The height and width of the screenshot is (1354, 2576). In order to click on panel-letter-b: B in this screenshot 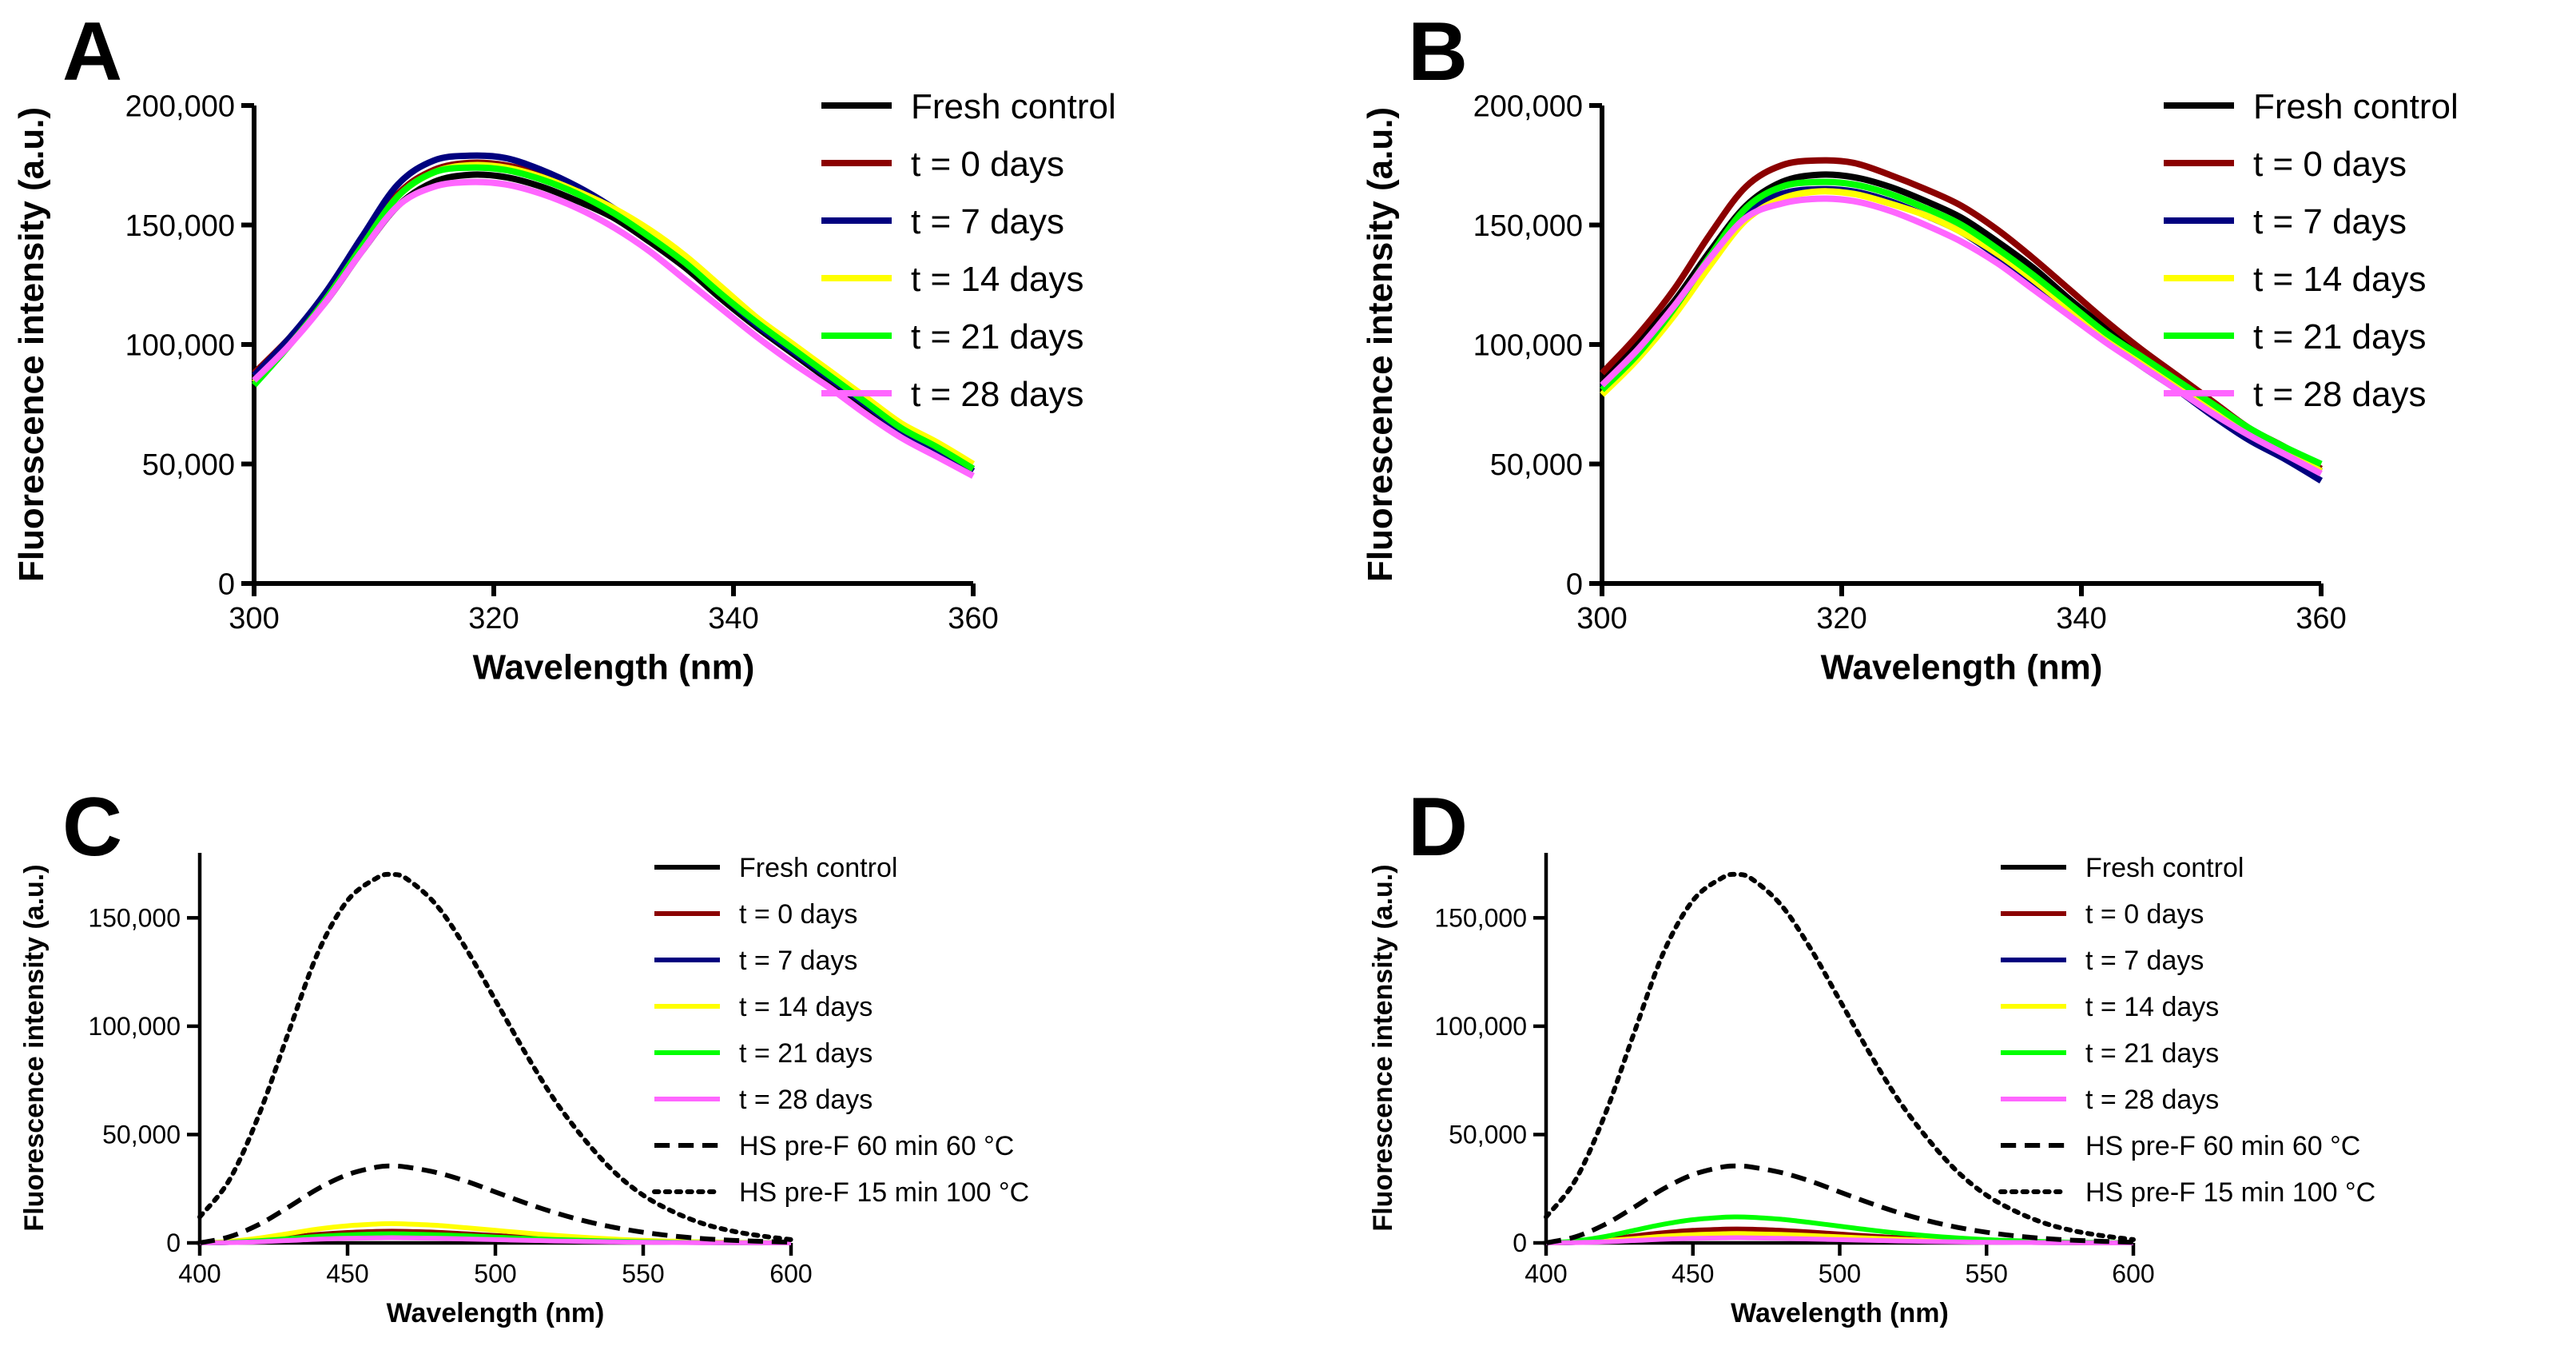, I will do `click(1438, 52)`.